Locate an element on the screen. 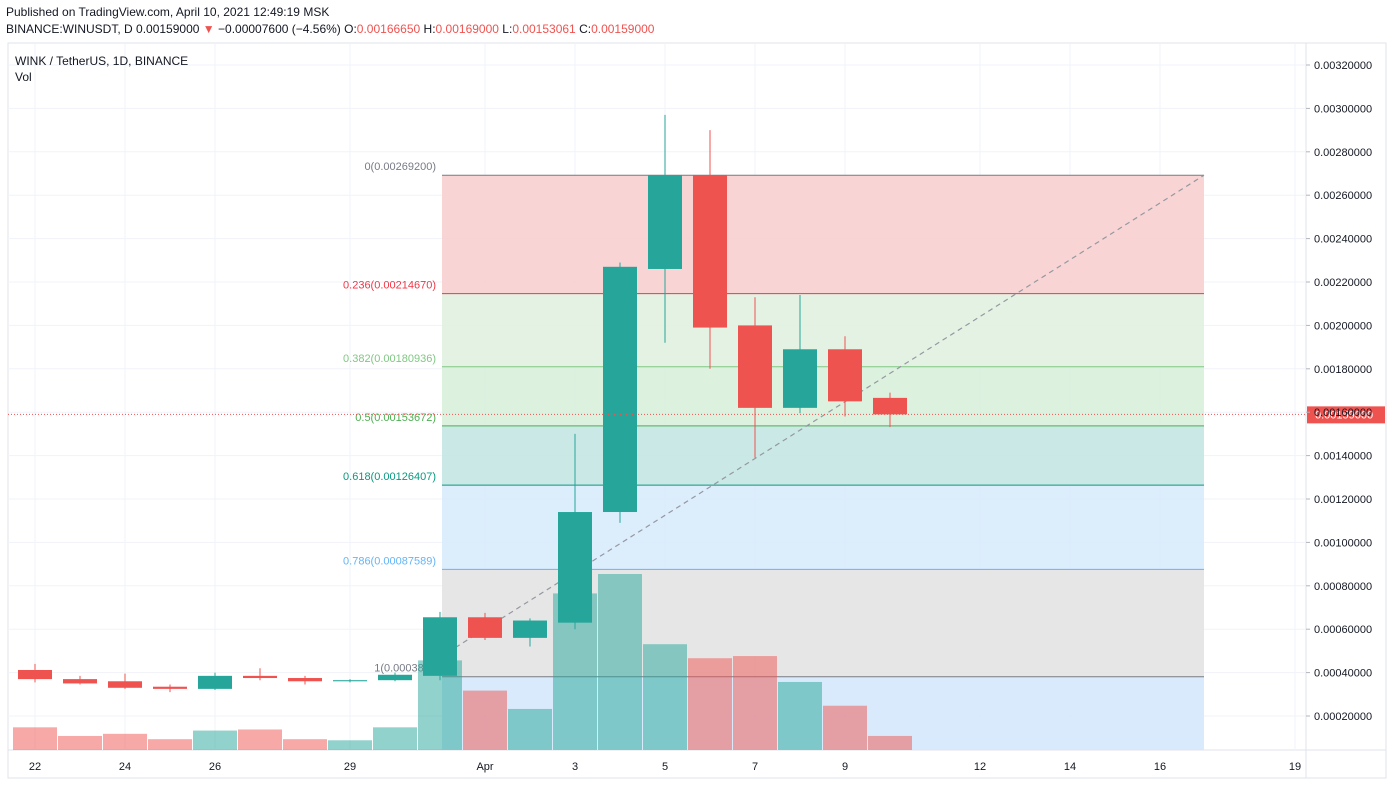 This screenshot has height=785, width=1396. x-tick-label: 7 is located at coordinates (755, 767).